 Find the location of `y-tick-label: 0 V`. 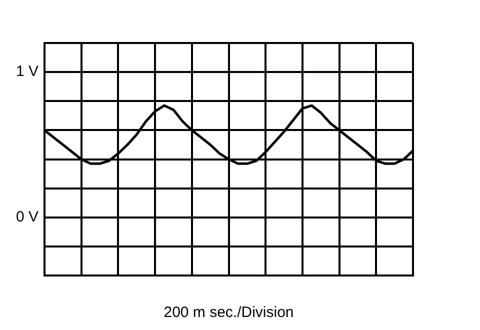

y-tick-label: 0 V is located at coordinates (27, 217).